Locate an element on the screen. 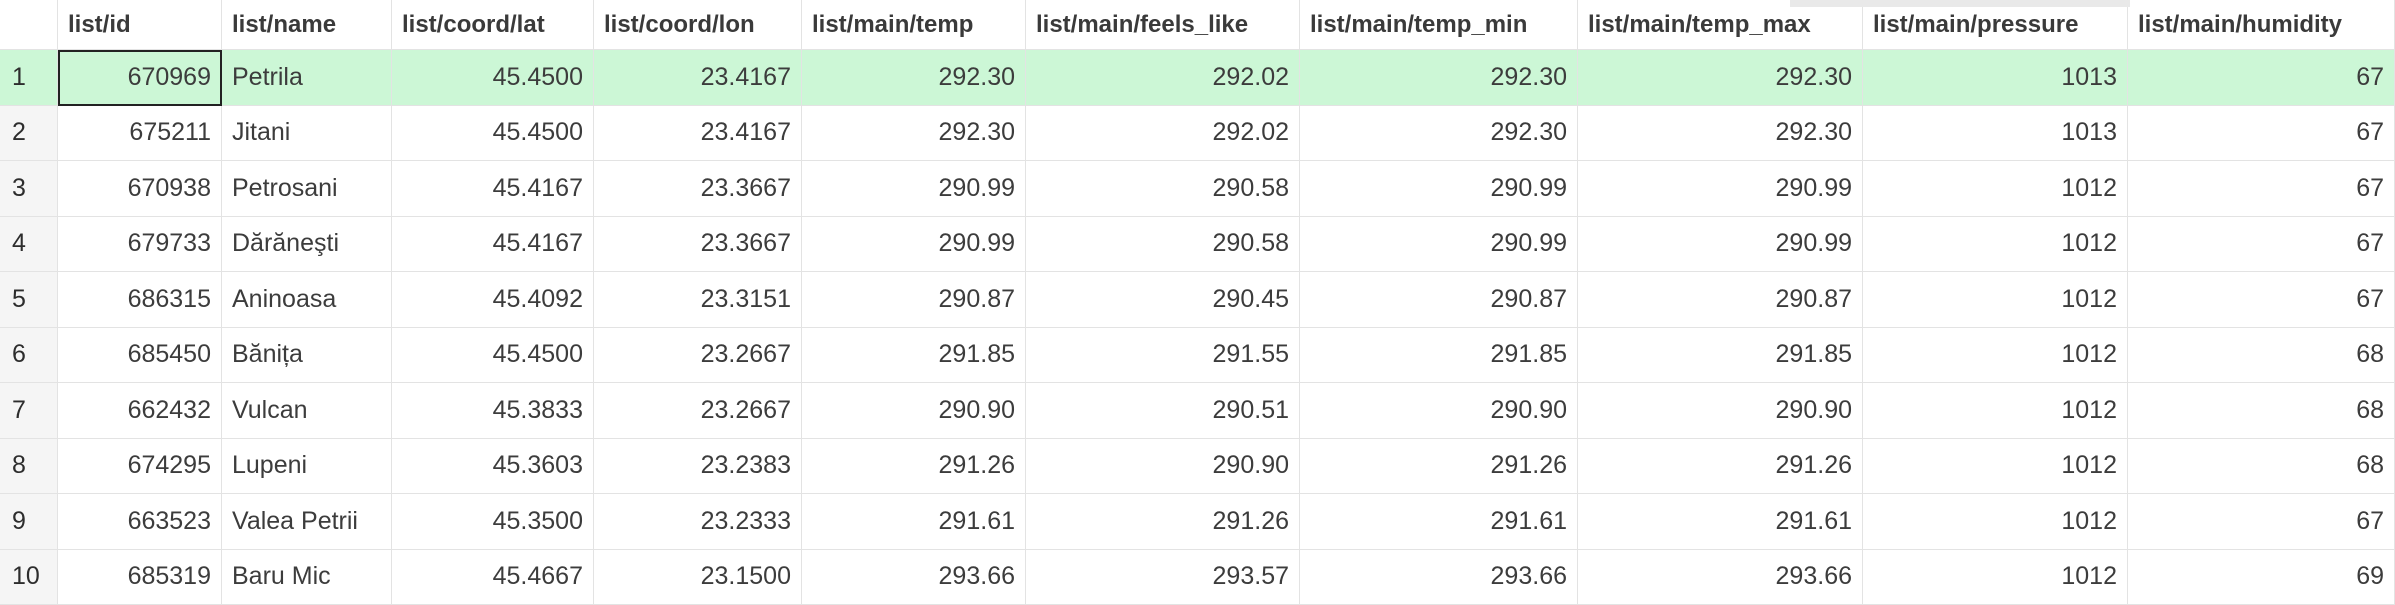 This screenshot has width=2395, height=605. row-number: 5 is located at coordinates (29, 300).